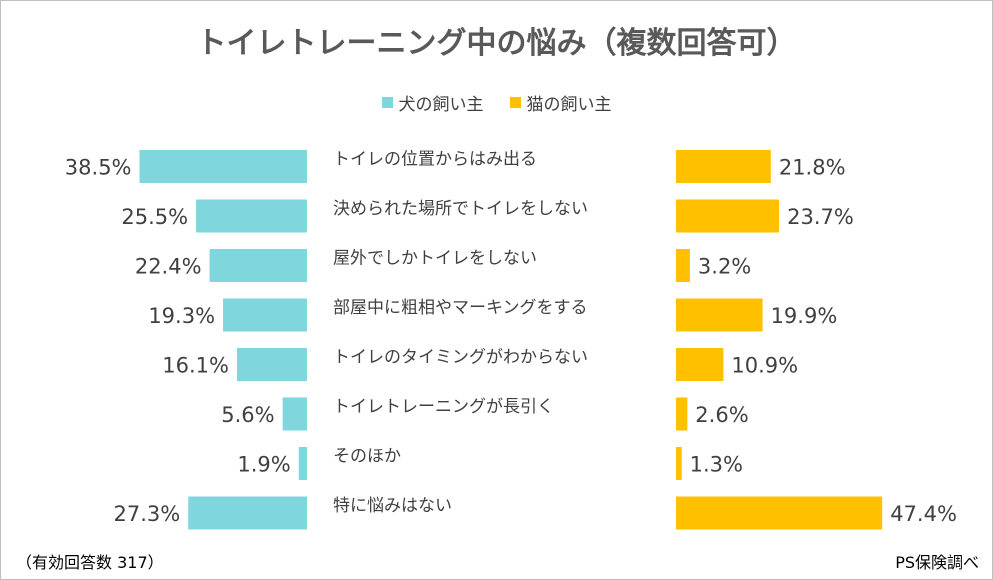  Describe the element at coordinates (247, 415) in the screenshot. I see `data-label-dog-5: 5.6%` at that location.